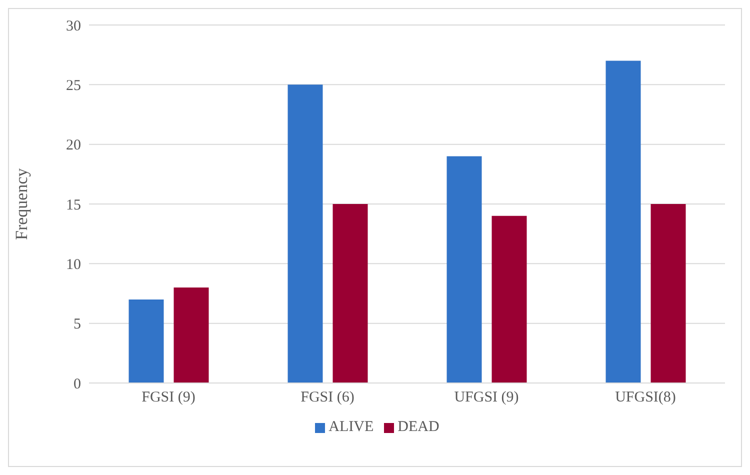 This screenshot has height=475, width=750. I want to click on y-tick-label: 20, so click(73, 146).